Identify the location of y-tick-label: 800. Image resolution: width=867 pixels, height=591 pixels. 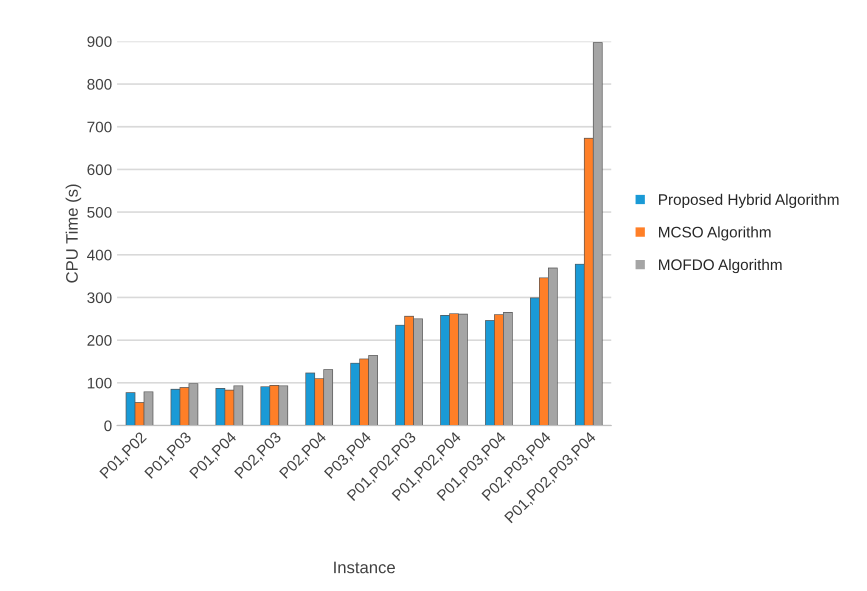
(99, 84).